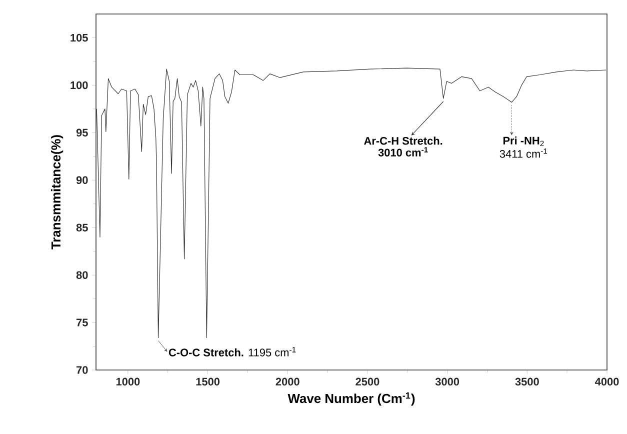 This screenshot has width=627, height=434. What do you see at coordinates (527, 382) in the screenshot?
I see `x-tick-label: 3500` at bounding box center [527, 382].